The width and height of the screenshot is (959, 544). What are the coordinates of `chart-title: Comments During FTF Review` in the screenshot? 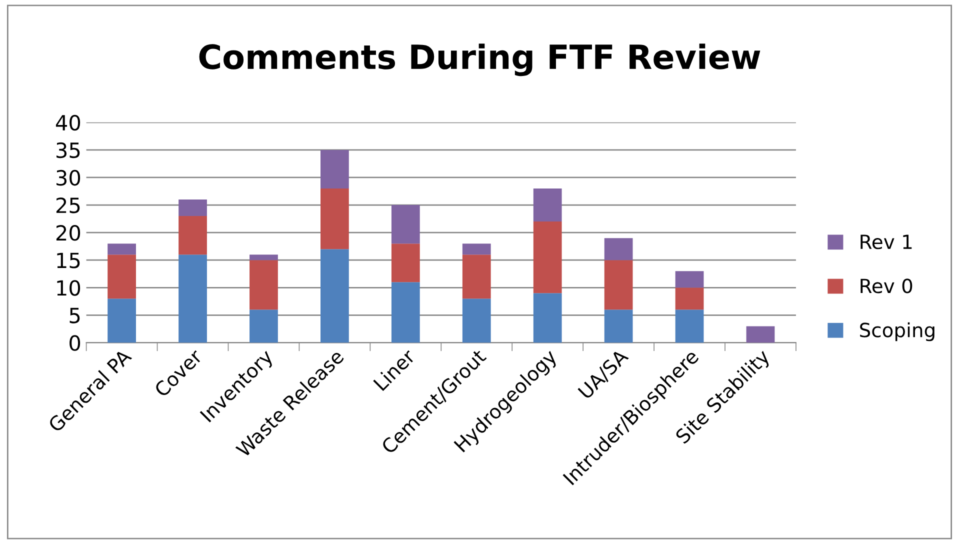 It's located at (479, 60).